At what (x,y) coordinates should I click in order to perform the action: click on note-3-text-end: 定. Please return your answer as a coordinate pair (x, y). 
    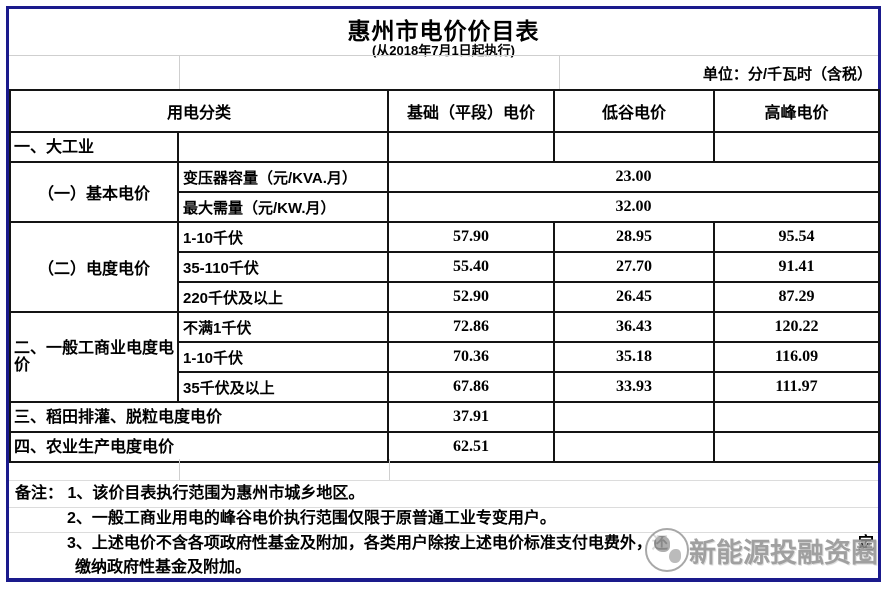
    Looking at the image, I should click on (865, 543).